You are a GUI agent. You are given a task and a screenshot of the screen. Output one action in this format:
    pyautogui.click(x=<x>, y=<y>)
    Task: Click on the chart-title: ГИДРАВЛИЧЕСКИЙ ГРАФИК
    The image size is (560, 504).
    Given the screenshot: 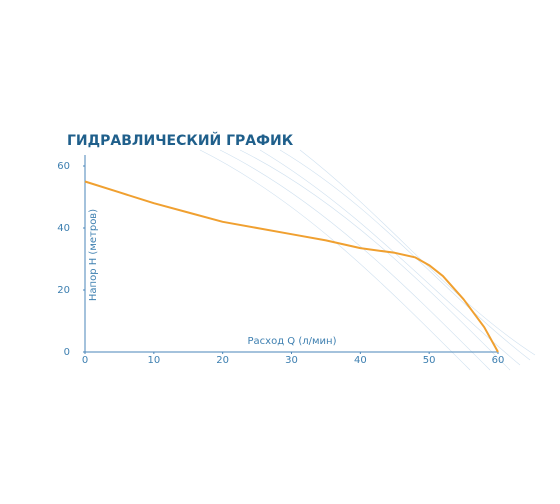 What is the action you would take?
    pyautogui.click(x=180, y=140)
    